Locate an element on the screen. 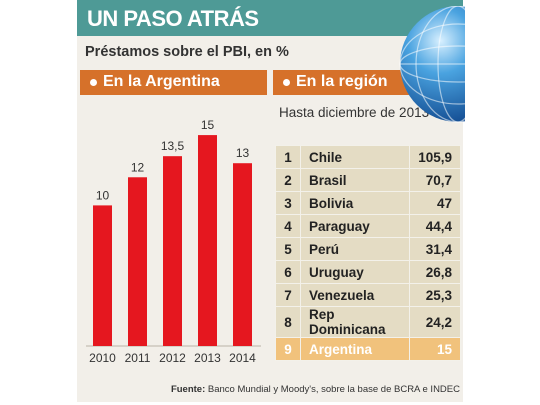 This screenshot has height=405, width=540. title-bar is located at coordinates (270, 18).